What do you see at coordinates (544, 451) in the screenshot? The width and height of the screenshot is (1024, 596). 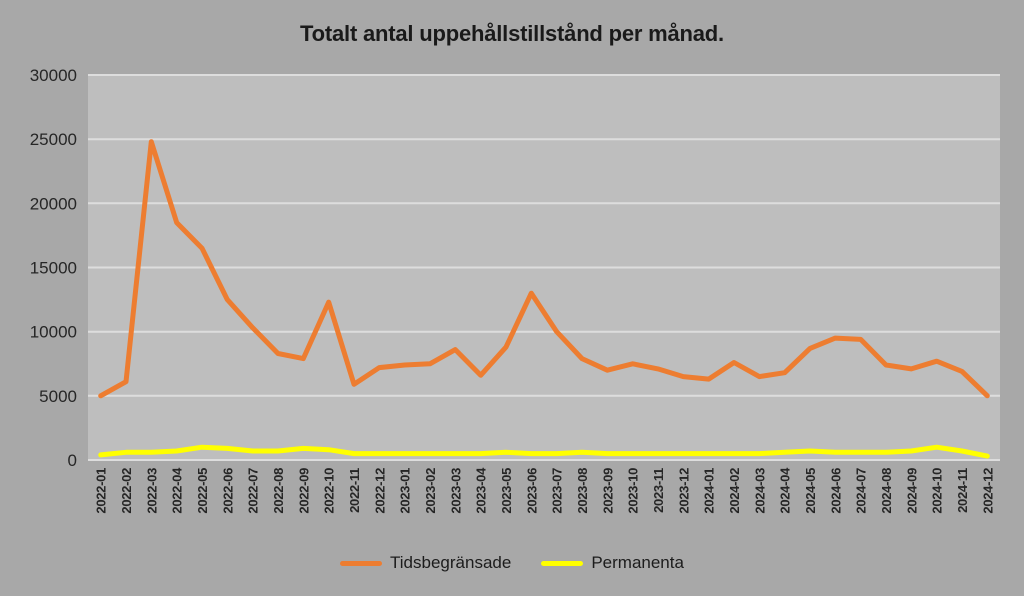 I see `series-line-permanenta` at bounding box center [544, 451].